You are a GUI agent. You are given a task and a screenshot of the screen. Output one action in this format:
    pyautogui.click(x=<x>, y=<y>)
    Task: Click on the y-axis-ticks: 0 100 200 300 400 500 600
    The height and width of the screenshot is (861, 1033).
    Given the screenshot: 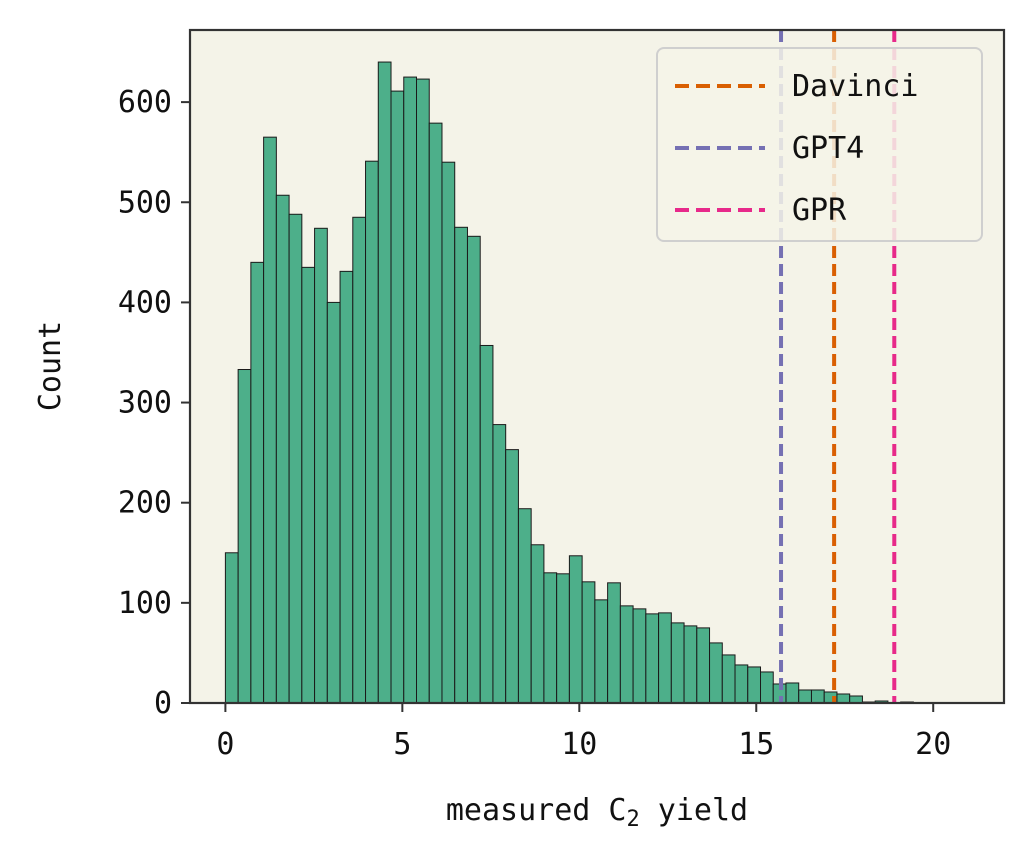 What is the action you would take?
    pyautogui.click(x=154, y=403)
    